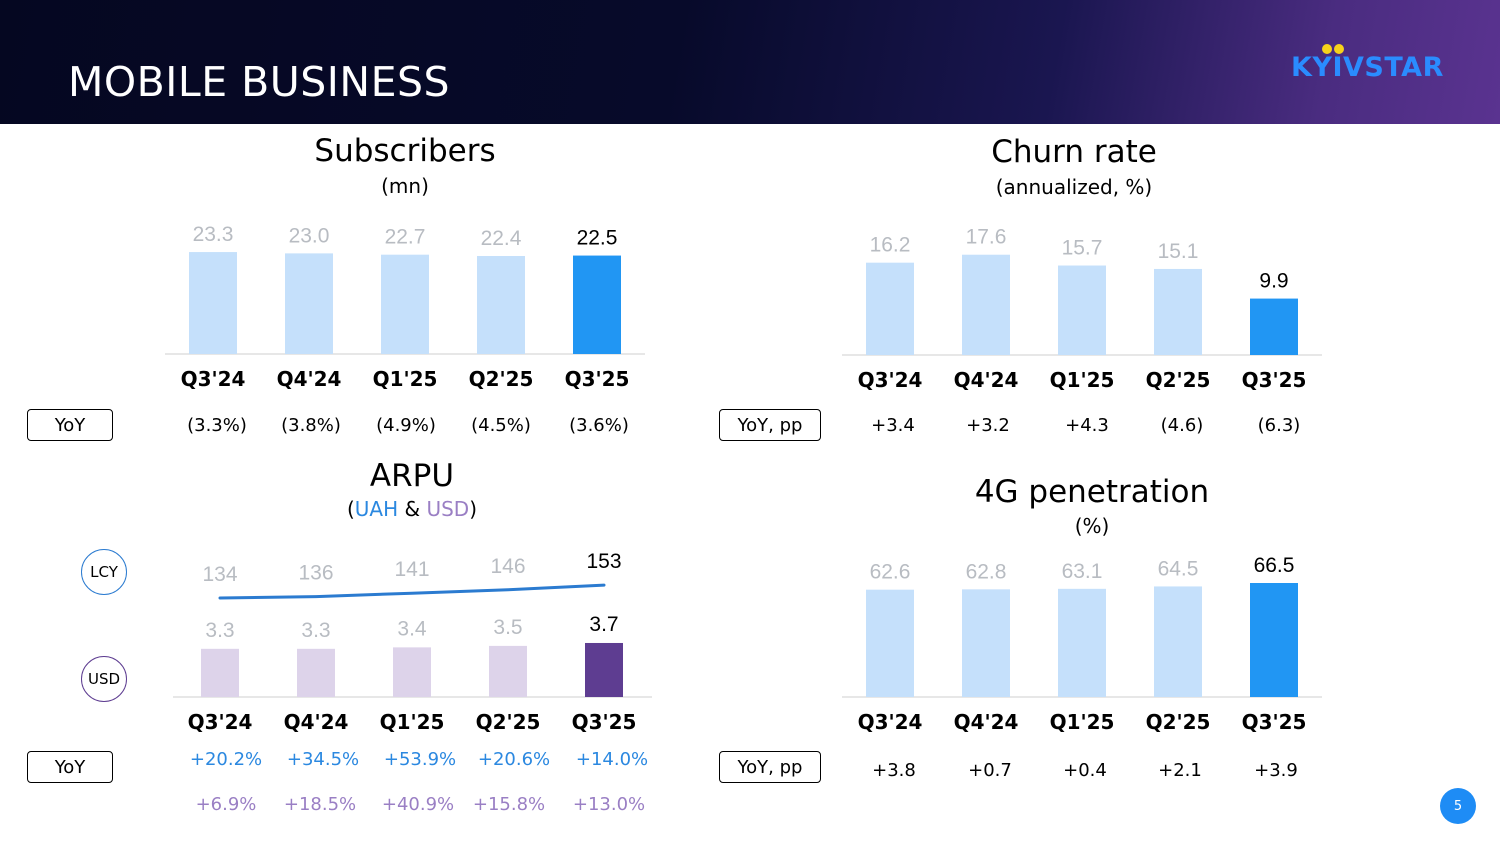 The height and width of the screenshot is (843, 1500). I want to click on penetration-yoy-label: YoY, pp, so click(770, 767).